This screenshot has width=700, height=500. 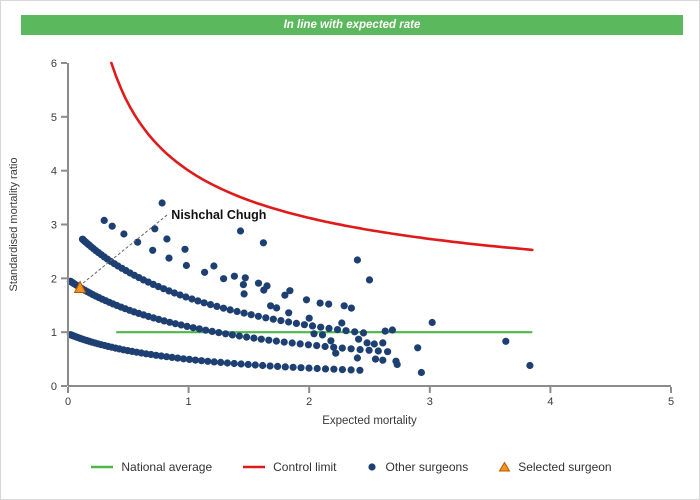 What do you see at coordinates (14, 225) in the screenshot?
I see `y-axis-title: Standardised mortality ratio` at bounding box center [14, 225].